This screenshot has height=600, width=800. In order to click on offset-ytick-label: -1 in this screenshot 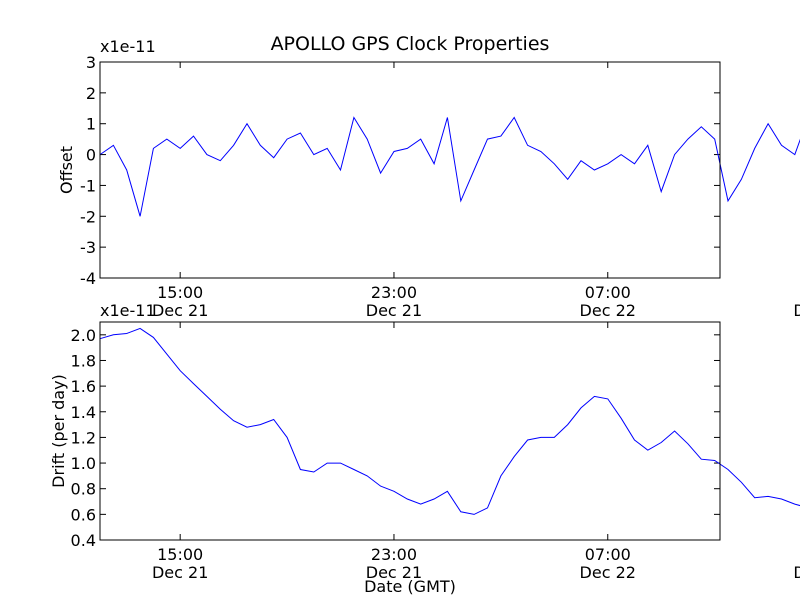, I will do `click(88, 185)`.